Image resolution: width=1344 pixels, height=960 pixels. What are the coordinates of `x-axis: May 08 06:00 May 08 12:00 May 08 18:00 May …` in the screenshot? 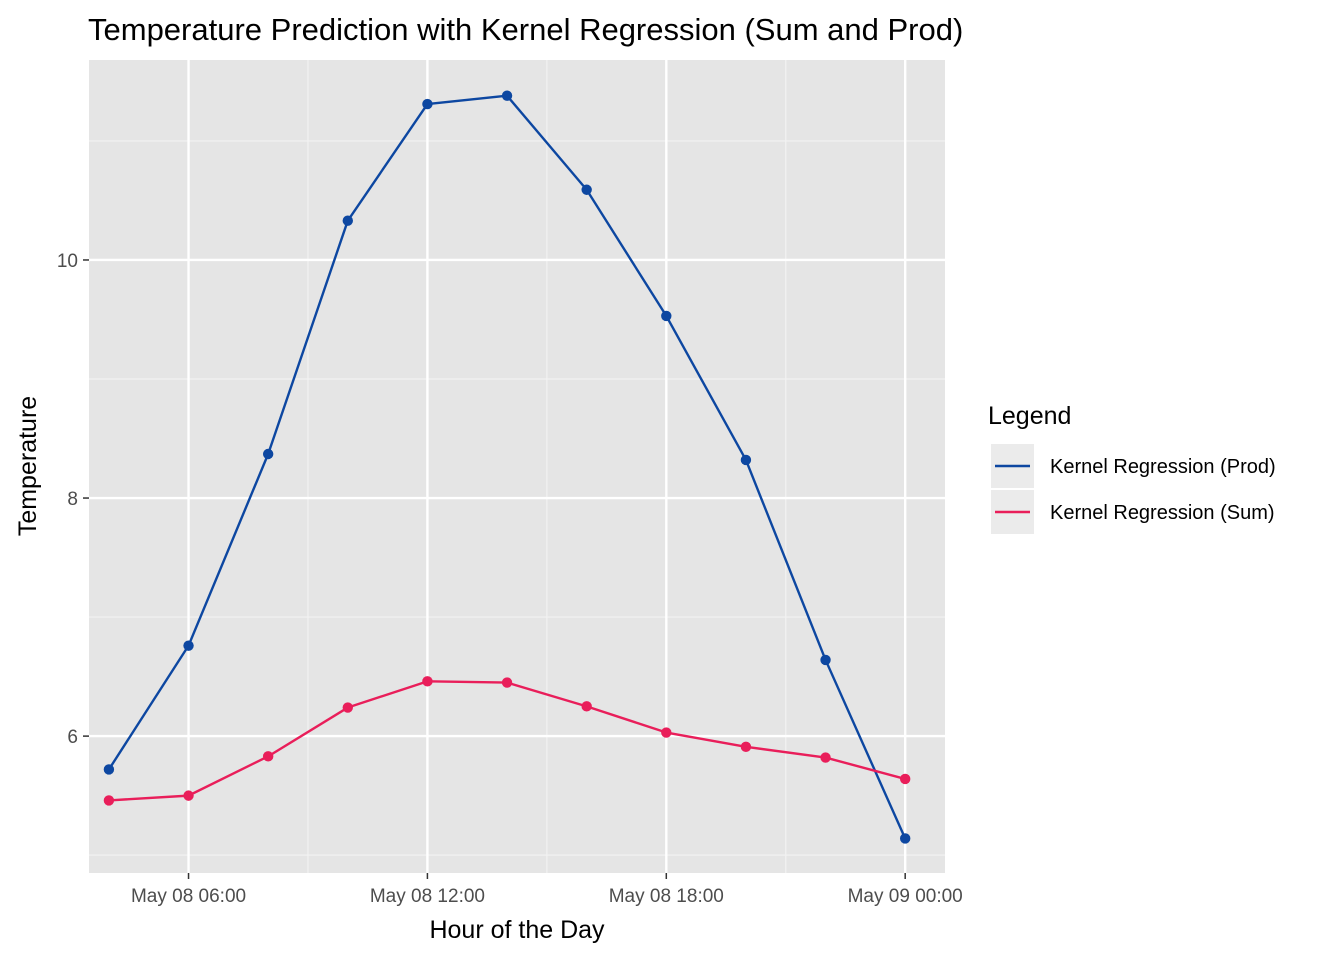 It's located at (547, 890).